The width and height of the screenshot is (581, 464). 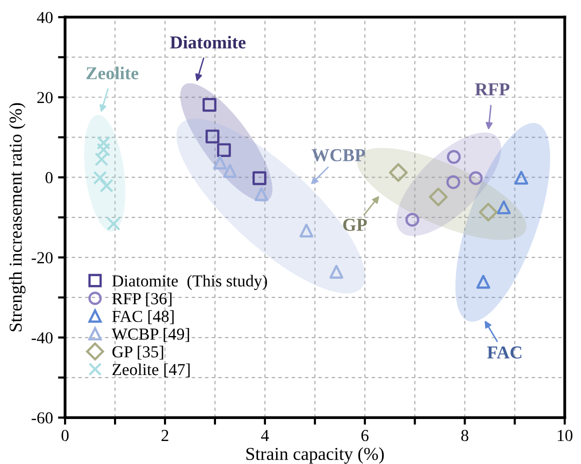 What do you see at coordinates (208, 42) in the screenshot?
I see `annotation: Diatomite` at bounding box center [208, 42].